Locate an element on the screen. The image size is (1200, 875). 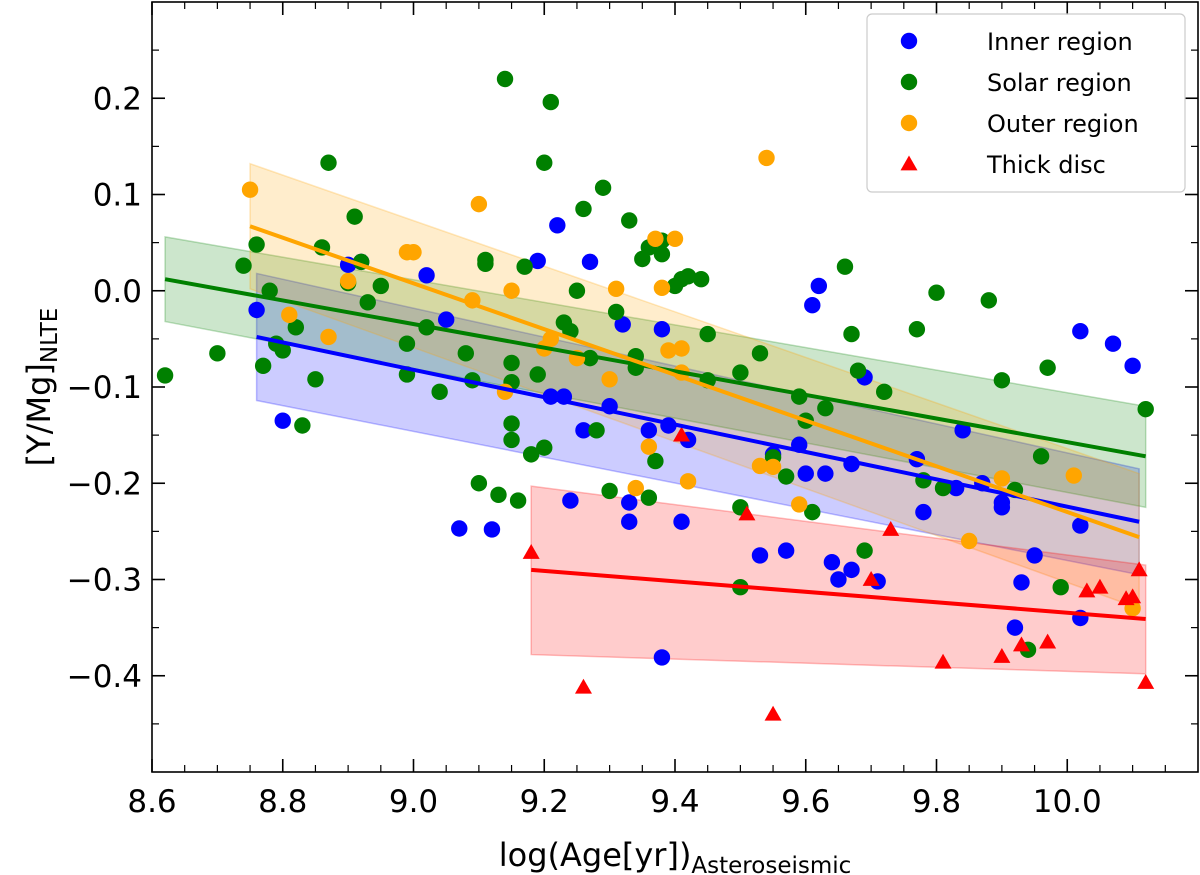
inner-region-legend-label: Inner region is located at coordinates (1060, 42).